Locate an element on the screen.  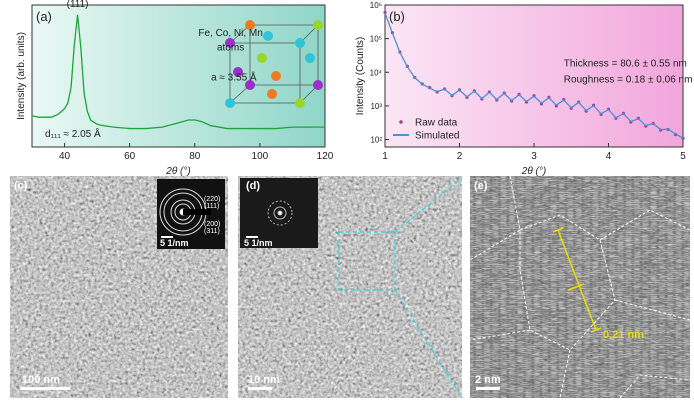
panel-b-background is located at coordinates (534, 76).